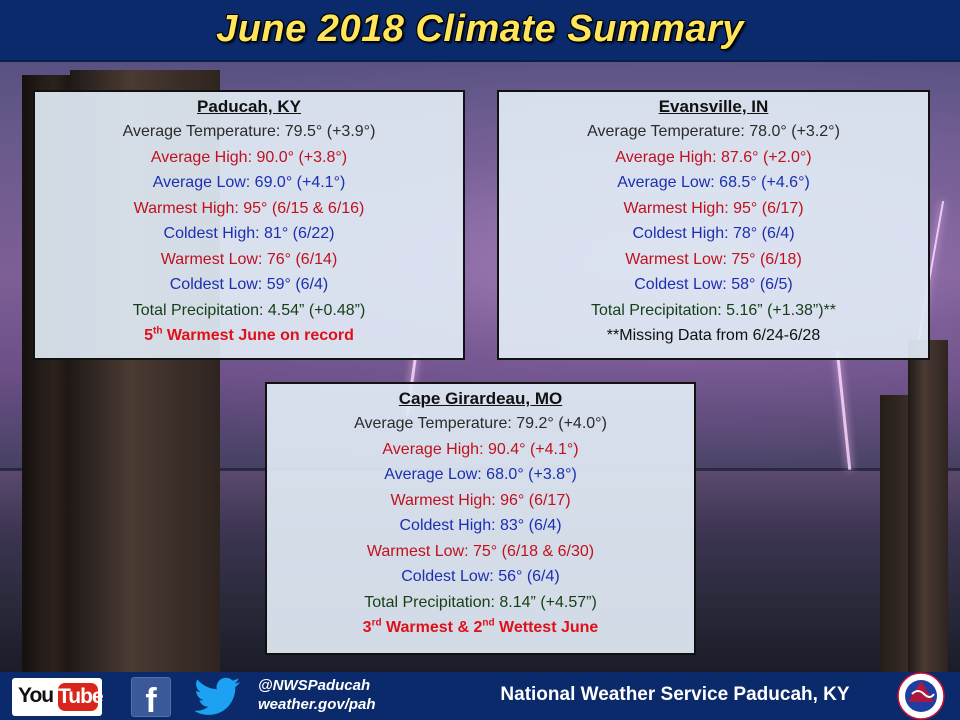  What do you see at coordinates (480, 576) in the screenshot?
I see `coldest-low: Coldest Low: 56° (6/4)` at bounding box center [480, 576].